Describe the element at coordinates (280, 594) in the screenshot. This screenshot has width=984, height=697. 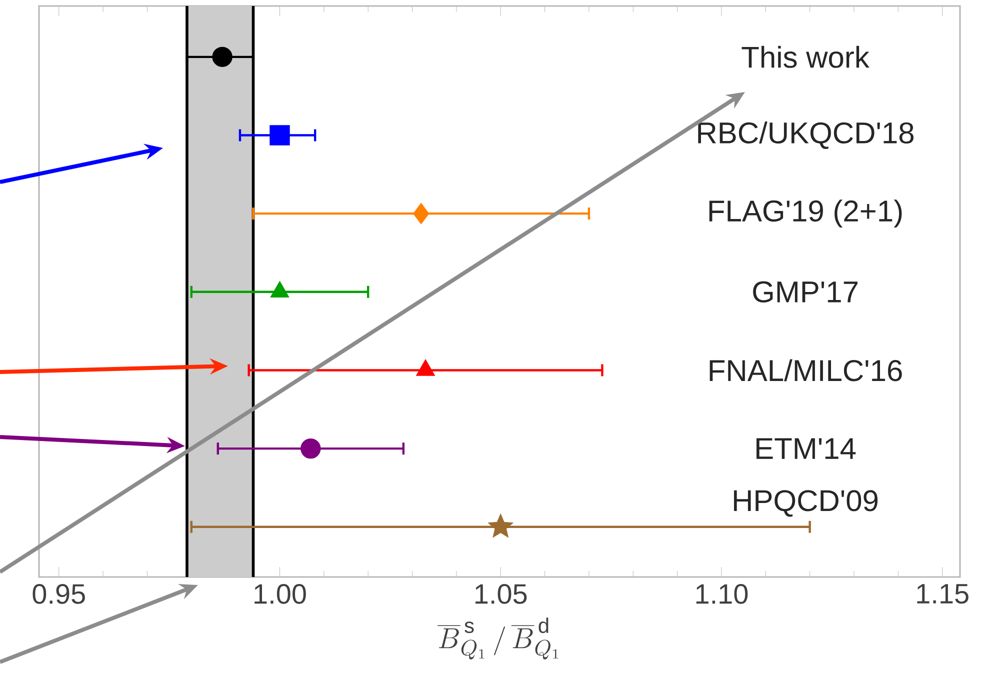
I see `x-tick-label: 1.00` at that location.